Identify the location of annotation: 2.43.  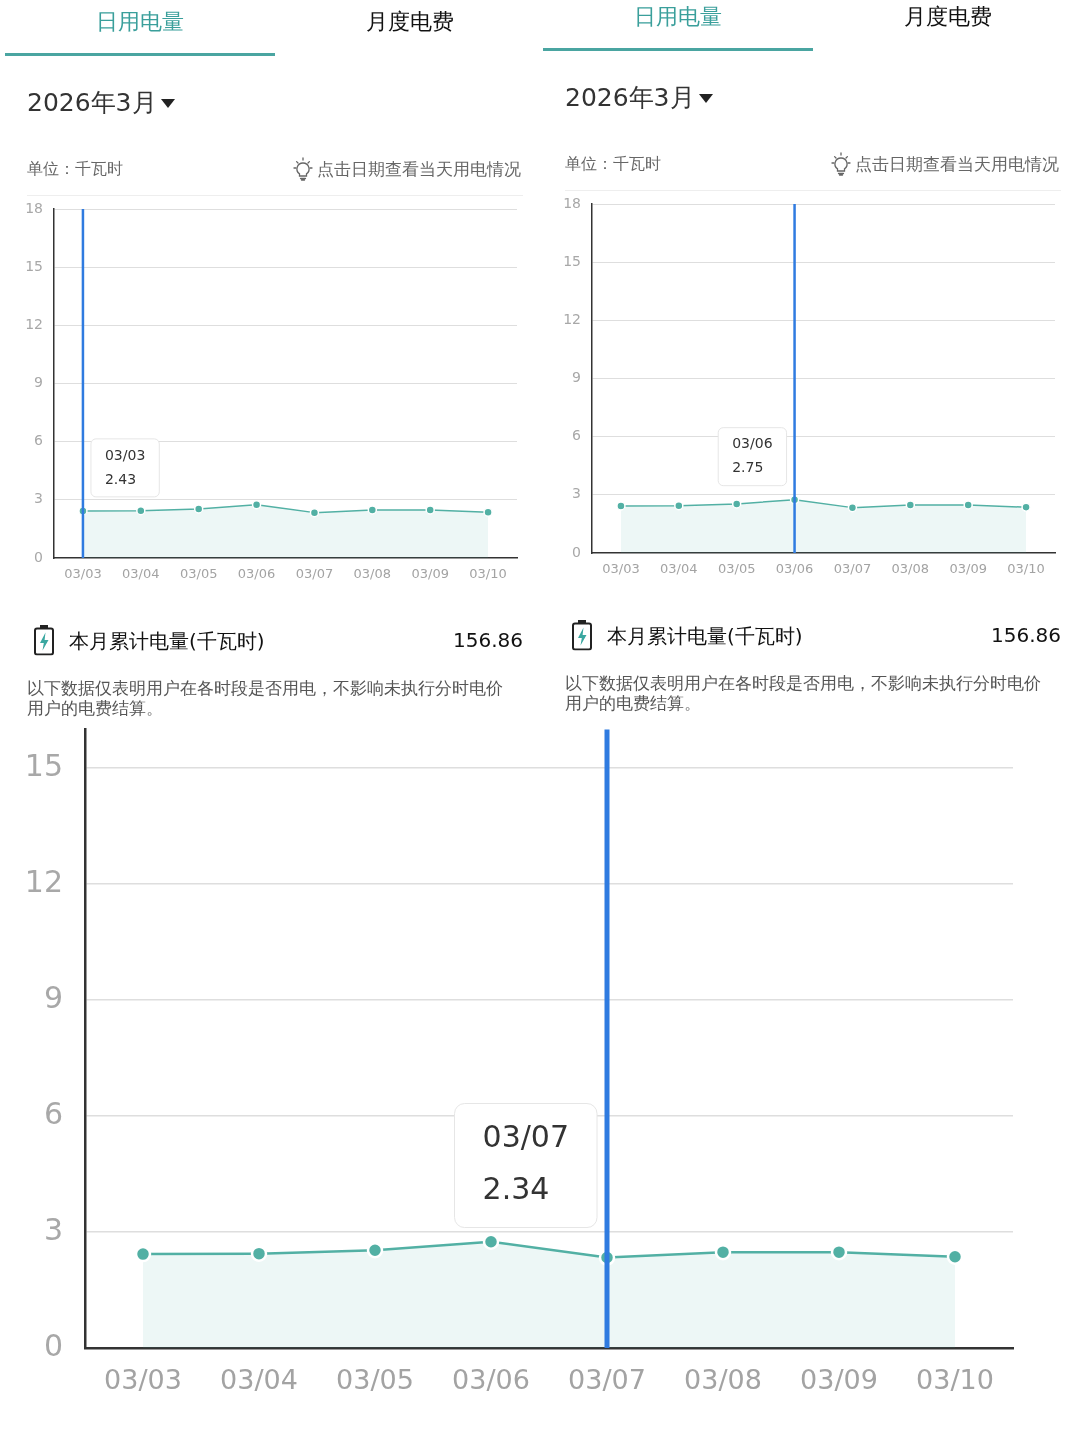
(120, 478).